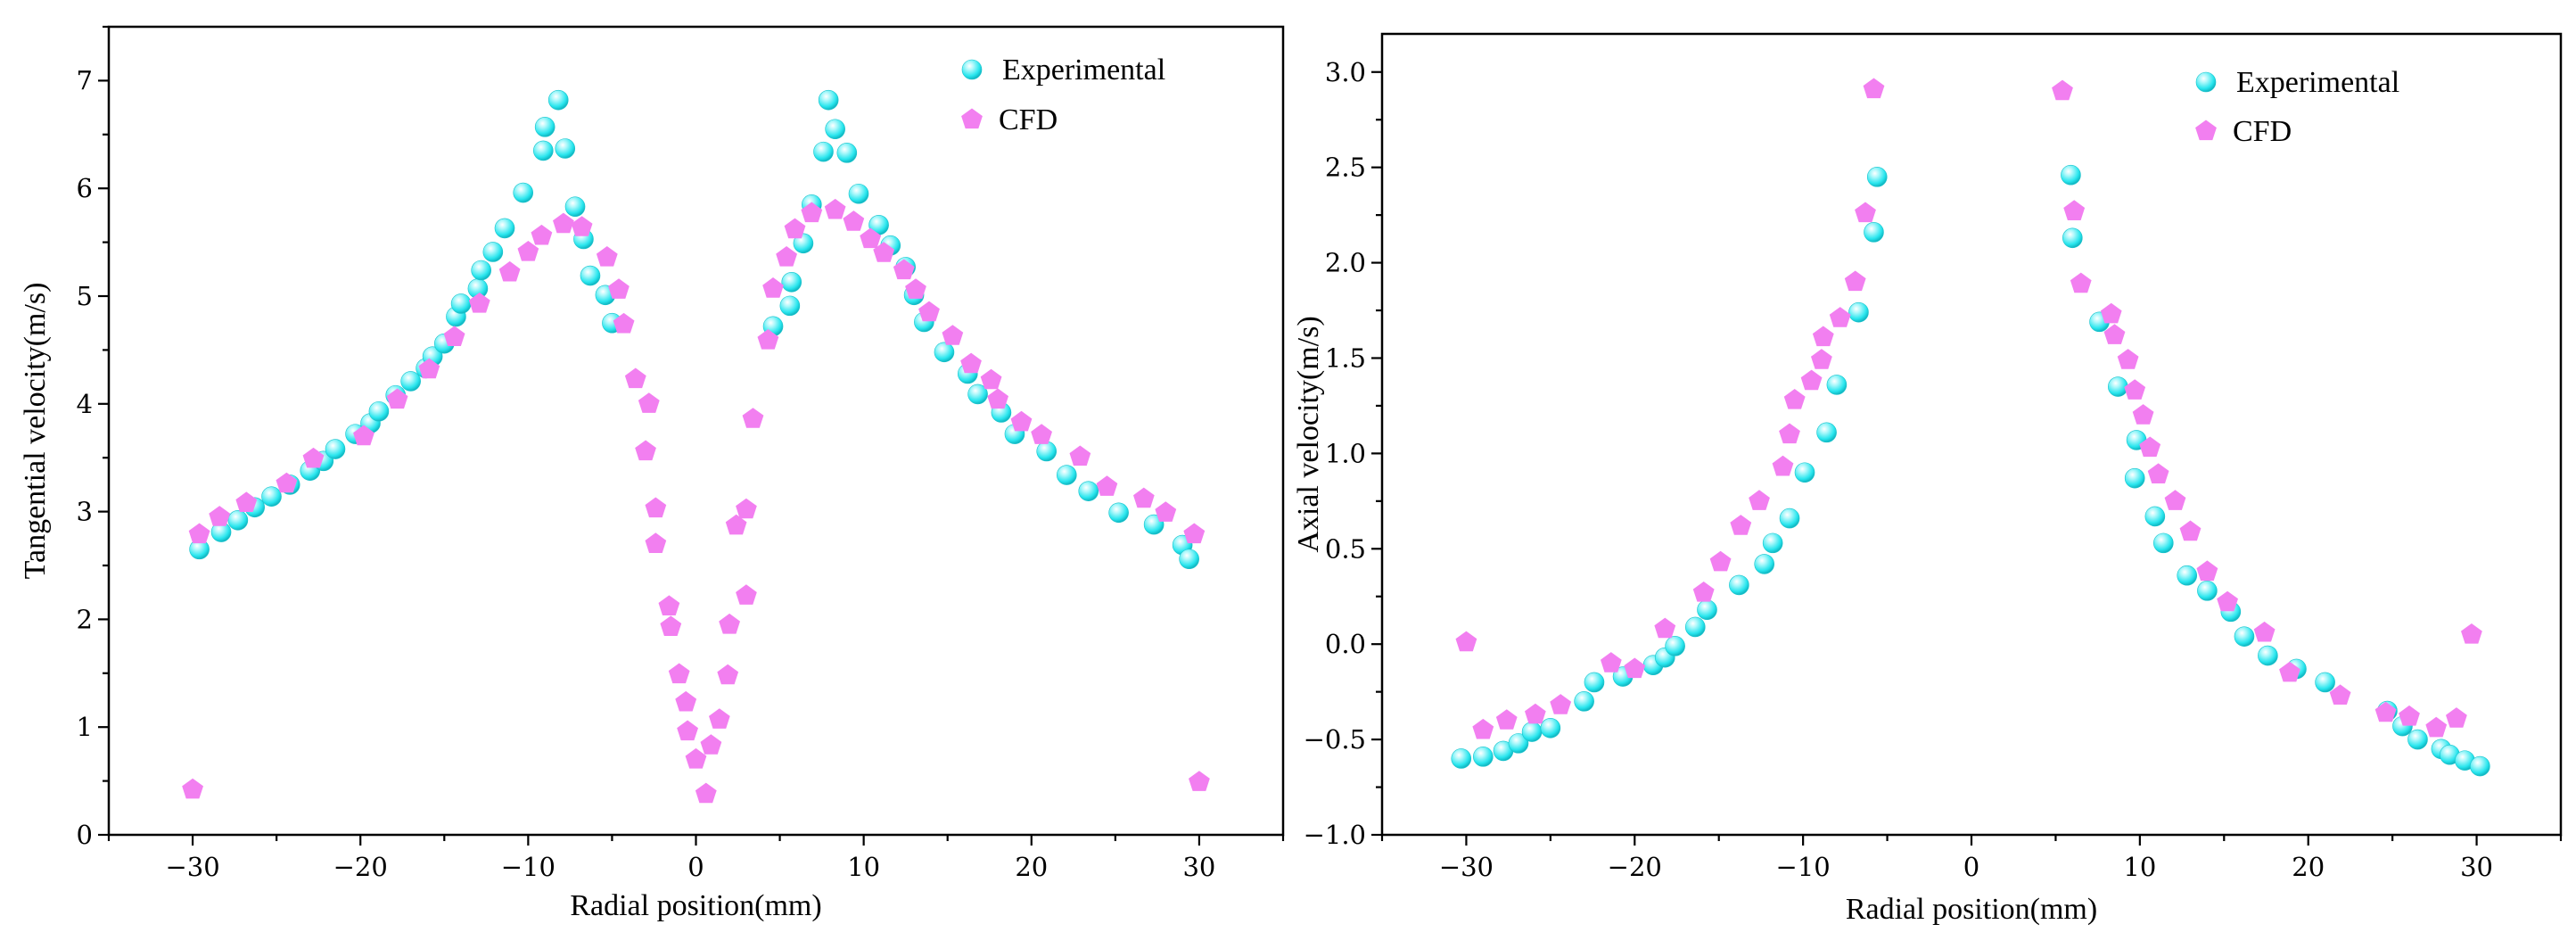 This screenshot has width=2576, height=949. Describe the element at coordinates (85, 404) in the screenshot. I see `y-tick-label: 4` at that location.